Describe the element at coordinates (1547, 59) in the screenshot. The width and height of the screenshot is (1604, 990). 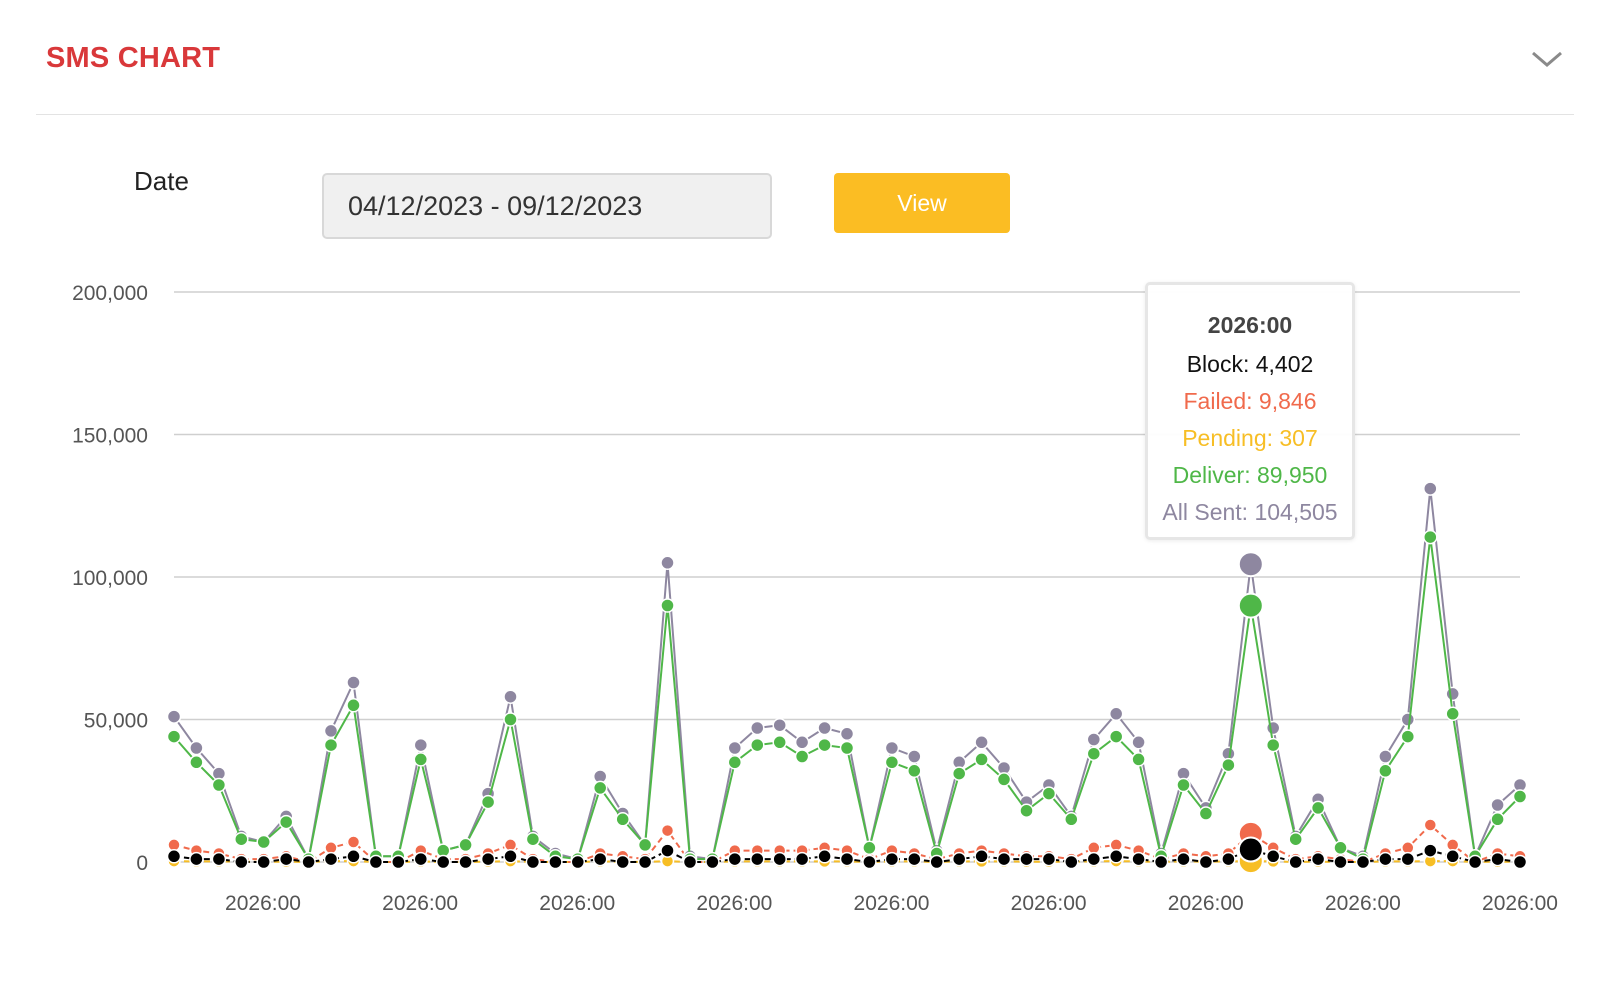
I see `collapse-toggle-button` at that location.